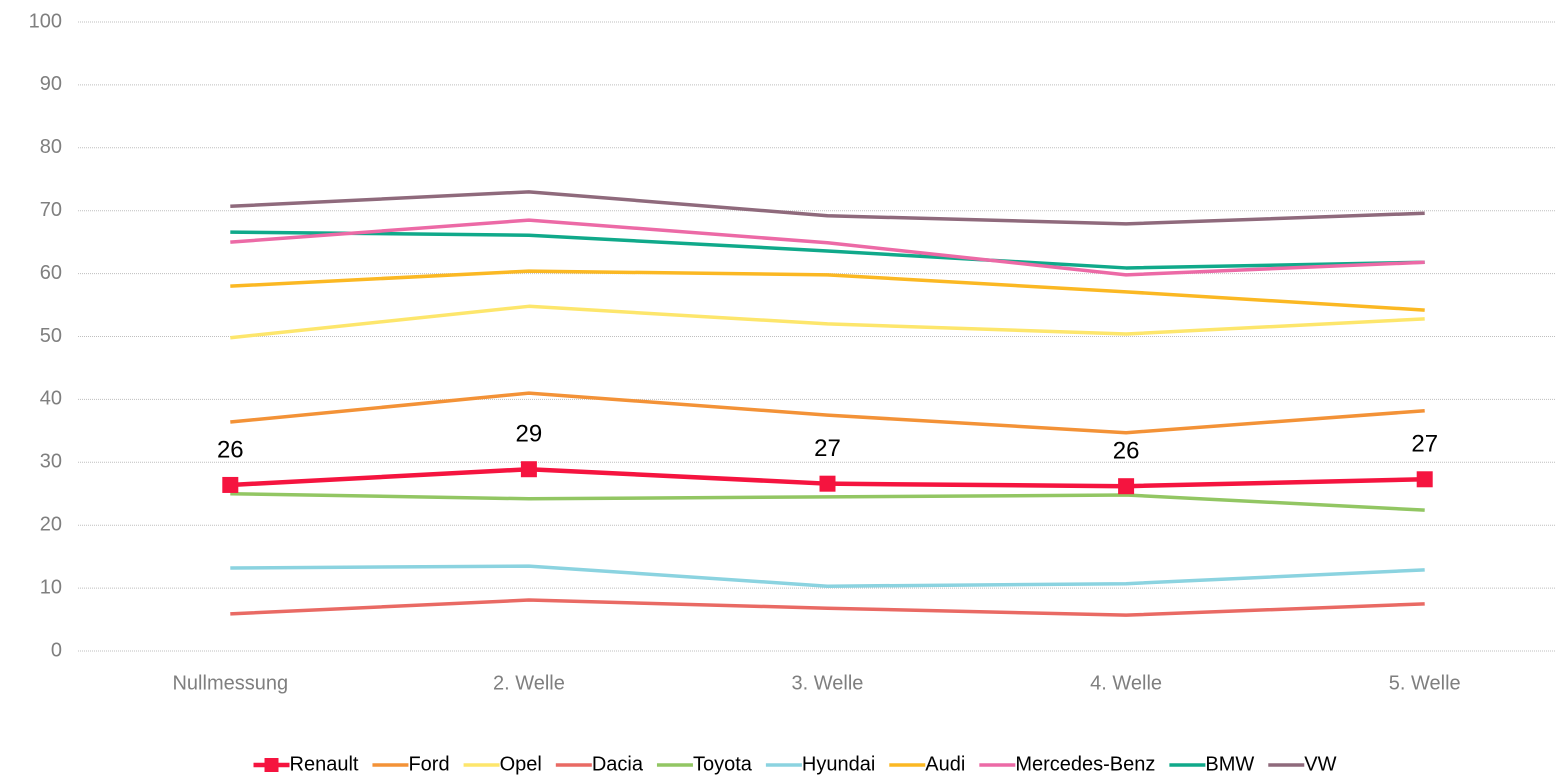 This screenshot has height=783, width=1560. I want to click on legend-label: Ford, so click(428, 764).